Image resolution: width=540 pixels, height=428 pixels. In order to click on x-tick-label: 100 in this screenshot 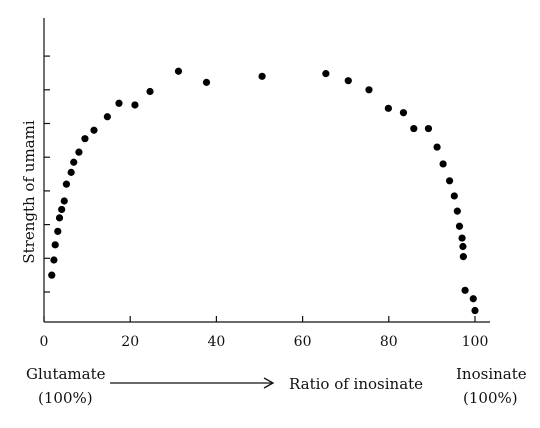, I will do `click(475, 342)`.